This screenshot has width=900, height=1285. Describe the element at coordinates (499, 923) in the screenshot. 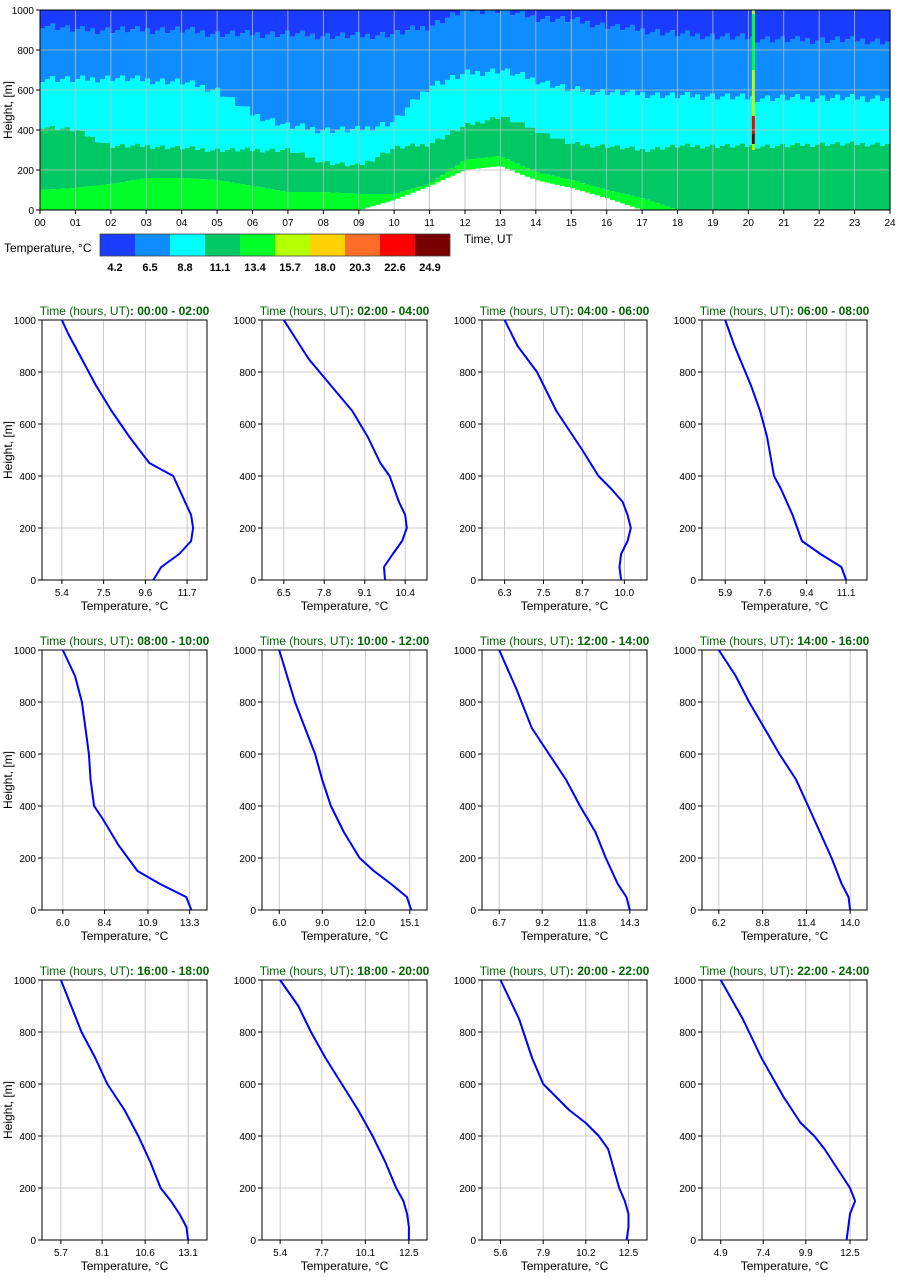

I see `panel-x-tick-label: 6.7` at that location.